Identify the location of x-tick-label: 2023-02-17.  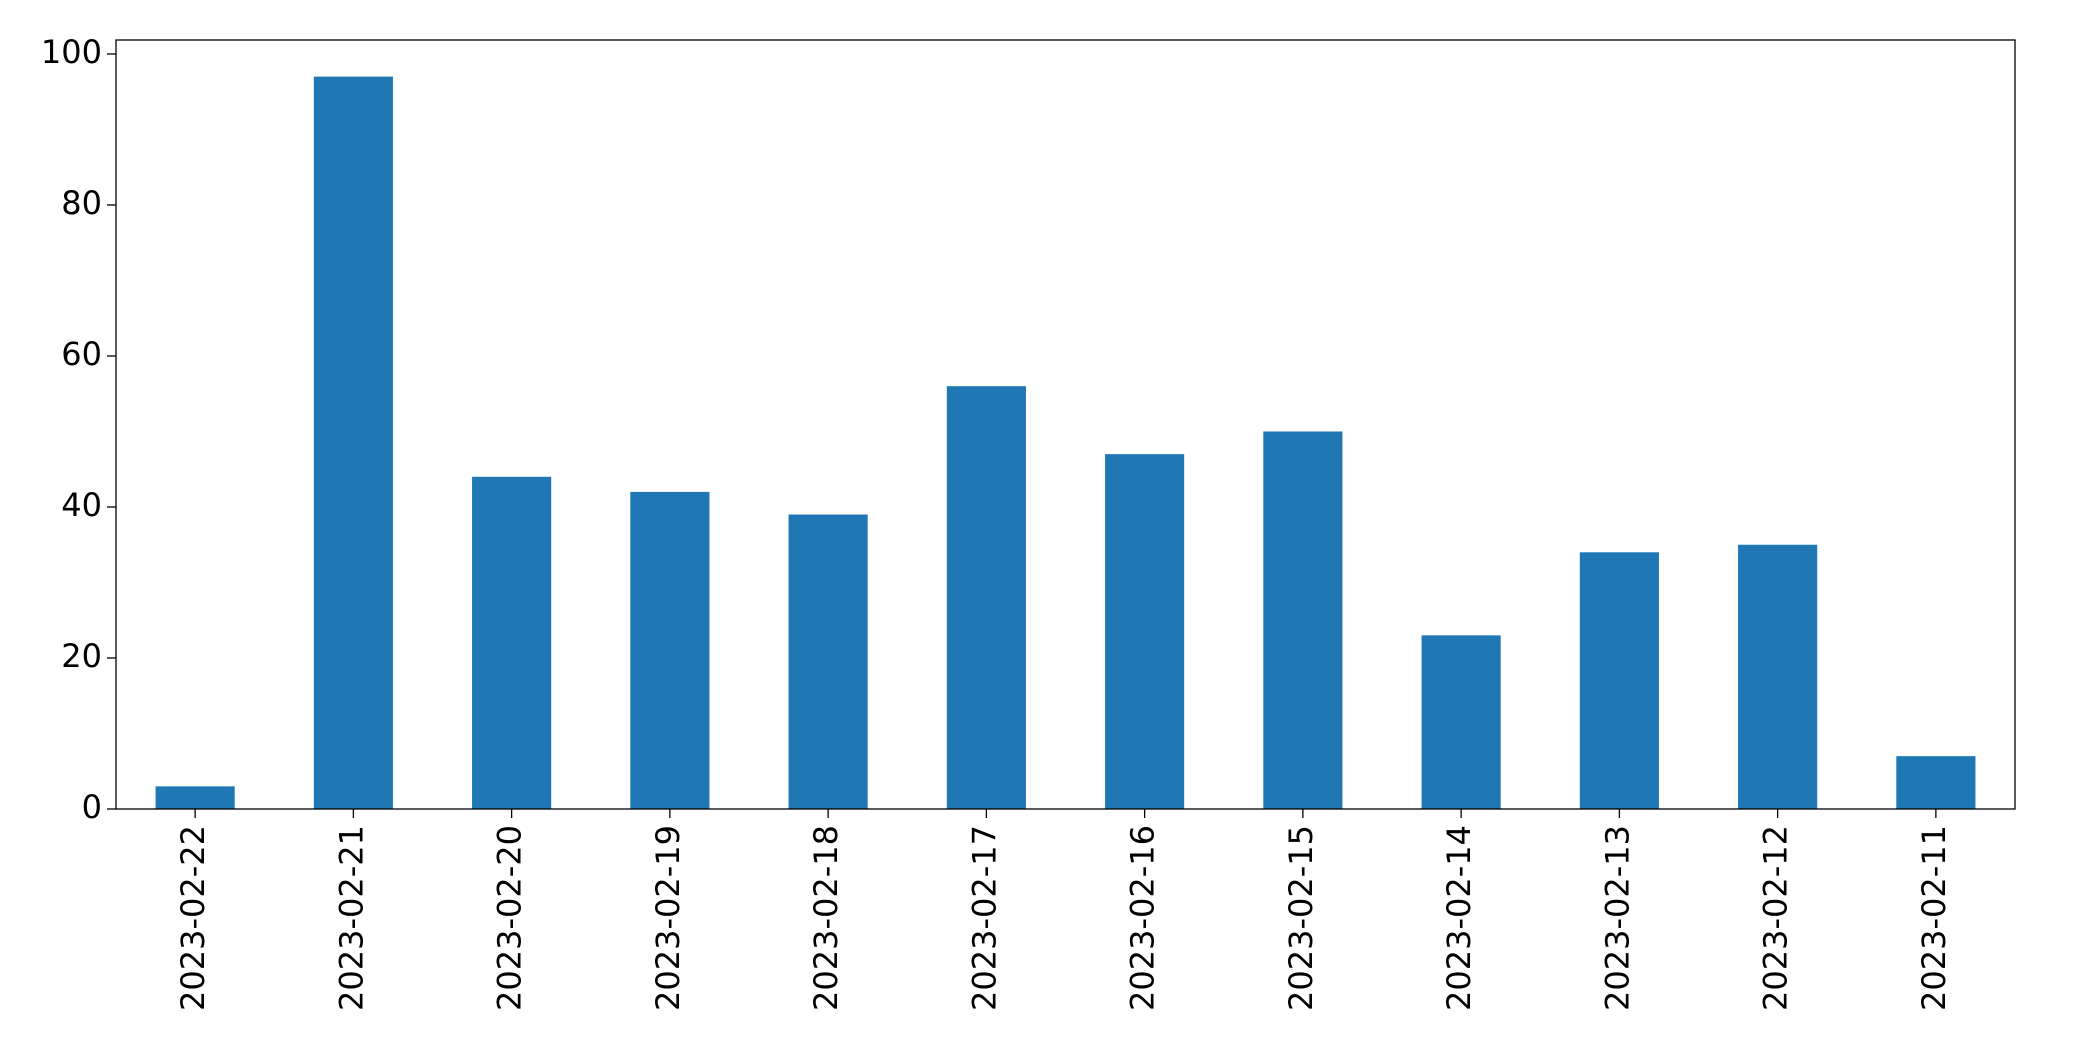
(984, 918).